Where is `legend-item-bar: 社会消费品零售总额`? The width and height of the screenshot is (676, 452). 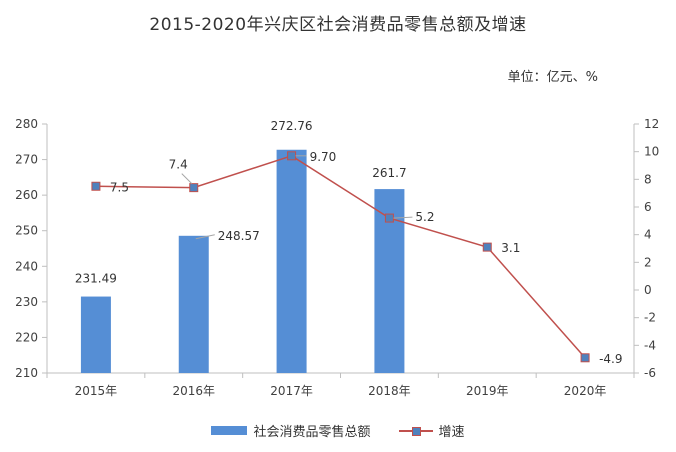 legend-item-bar: 社会消费品零售总额 is located at coordinates (291, 430).